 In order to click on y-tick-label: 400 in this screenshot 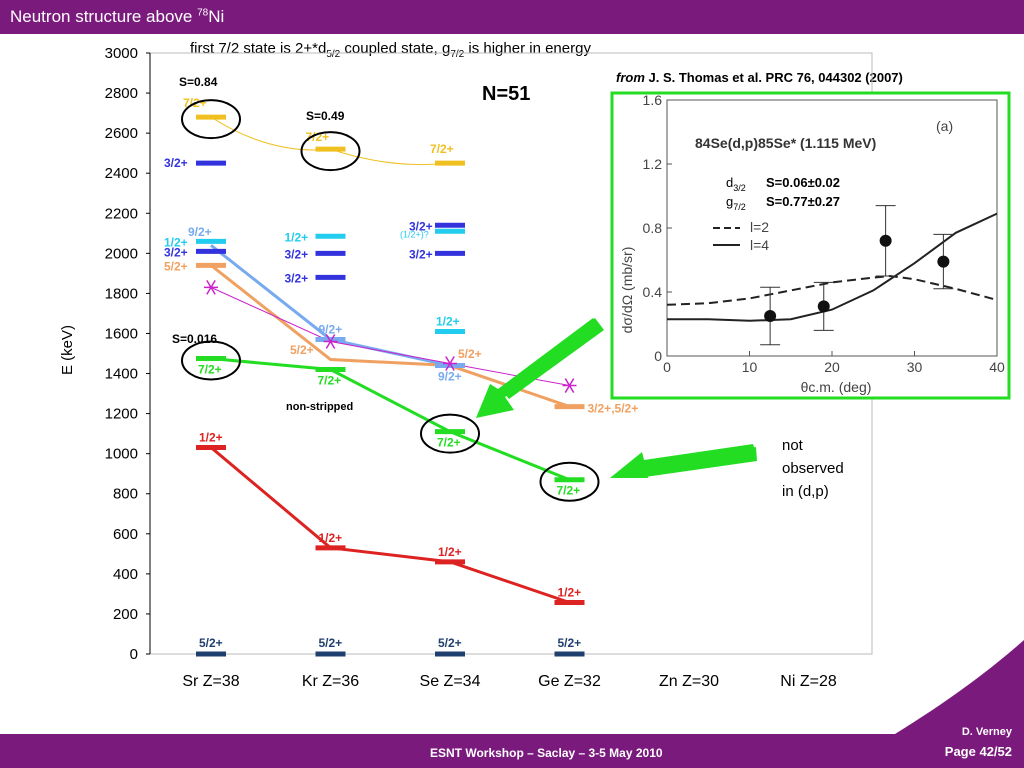, I will do `click(125, 574)`.